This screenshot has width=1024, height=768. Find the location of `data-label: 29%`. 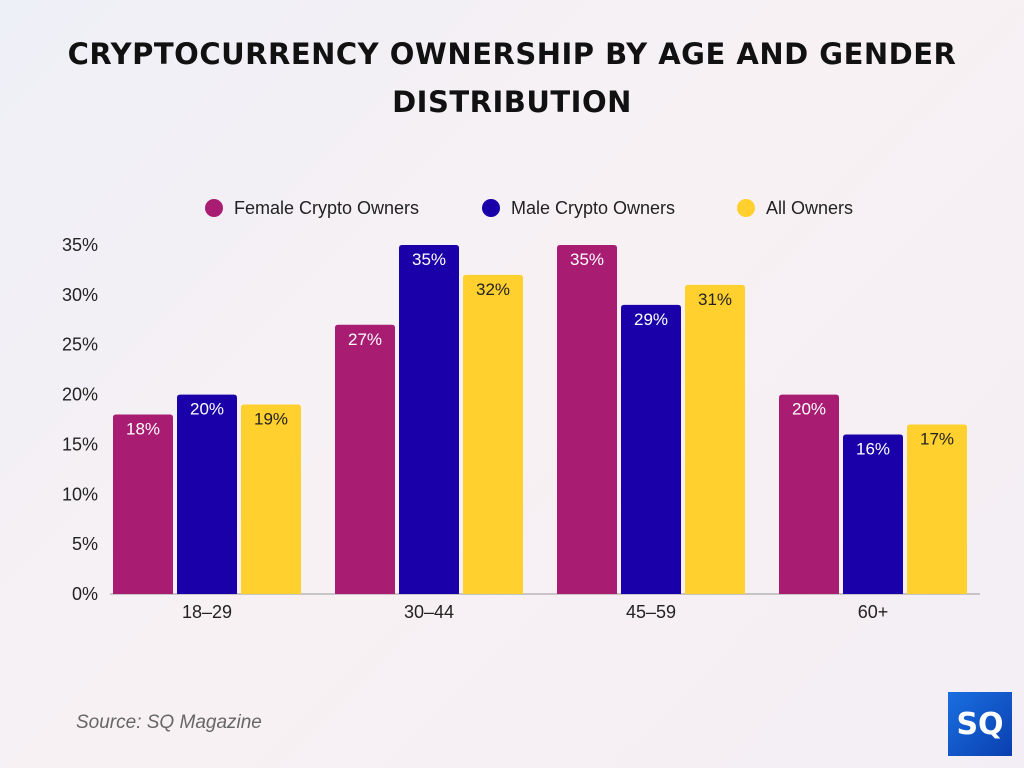

data-label: 29% is located at coordinates (651, 319).